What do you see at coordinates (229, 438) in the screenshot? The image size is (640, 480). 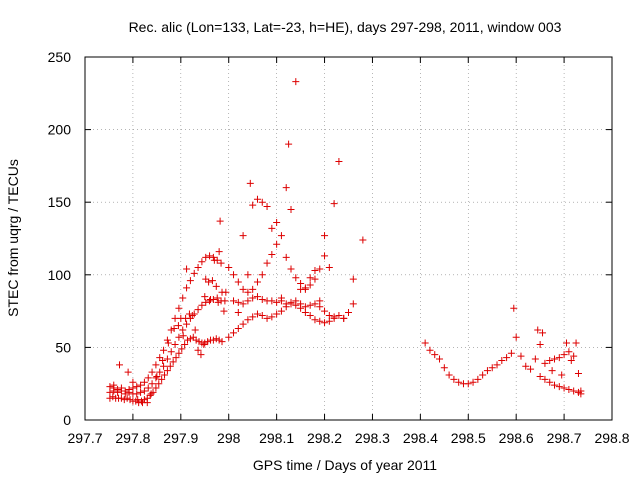 I see `x-tick-label: 298` at bounding box center [229, 438].